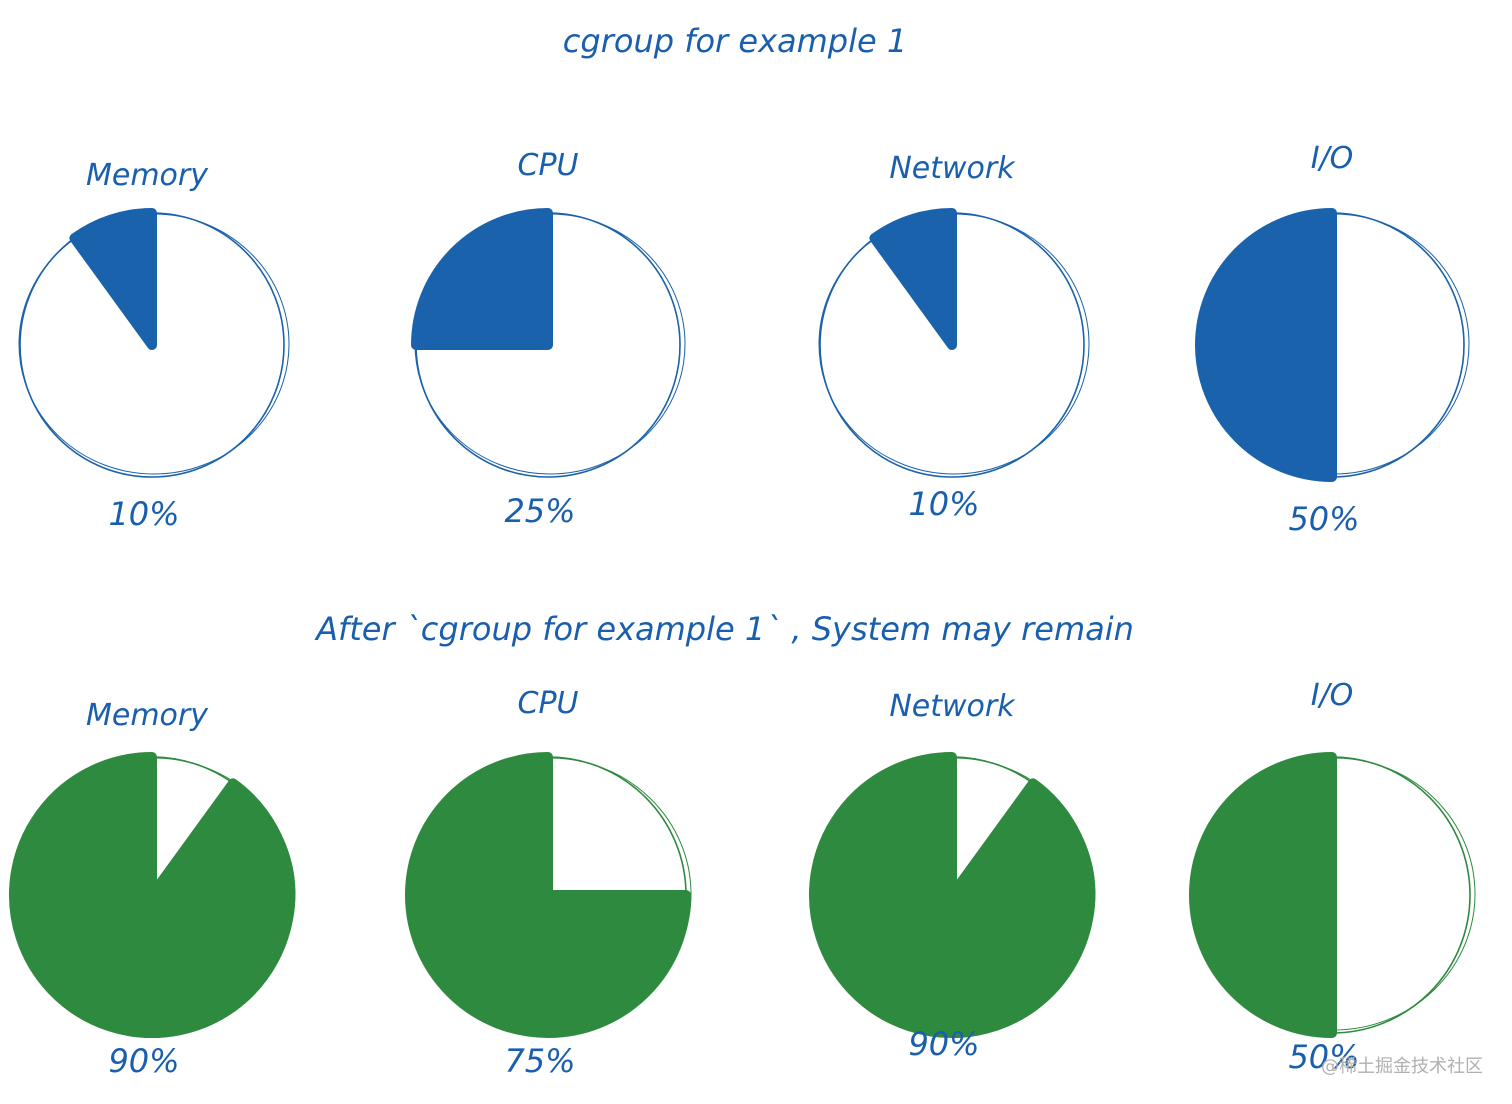 This screenshot has width=1512, height=1104. Describe the element at coordinates (539, 1061) in the screenshot. I see `pie-value-label: 75%` at that location.